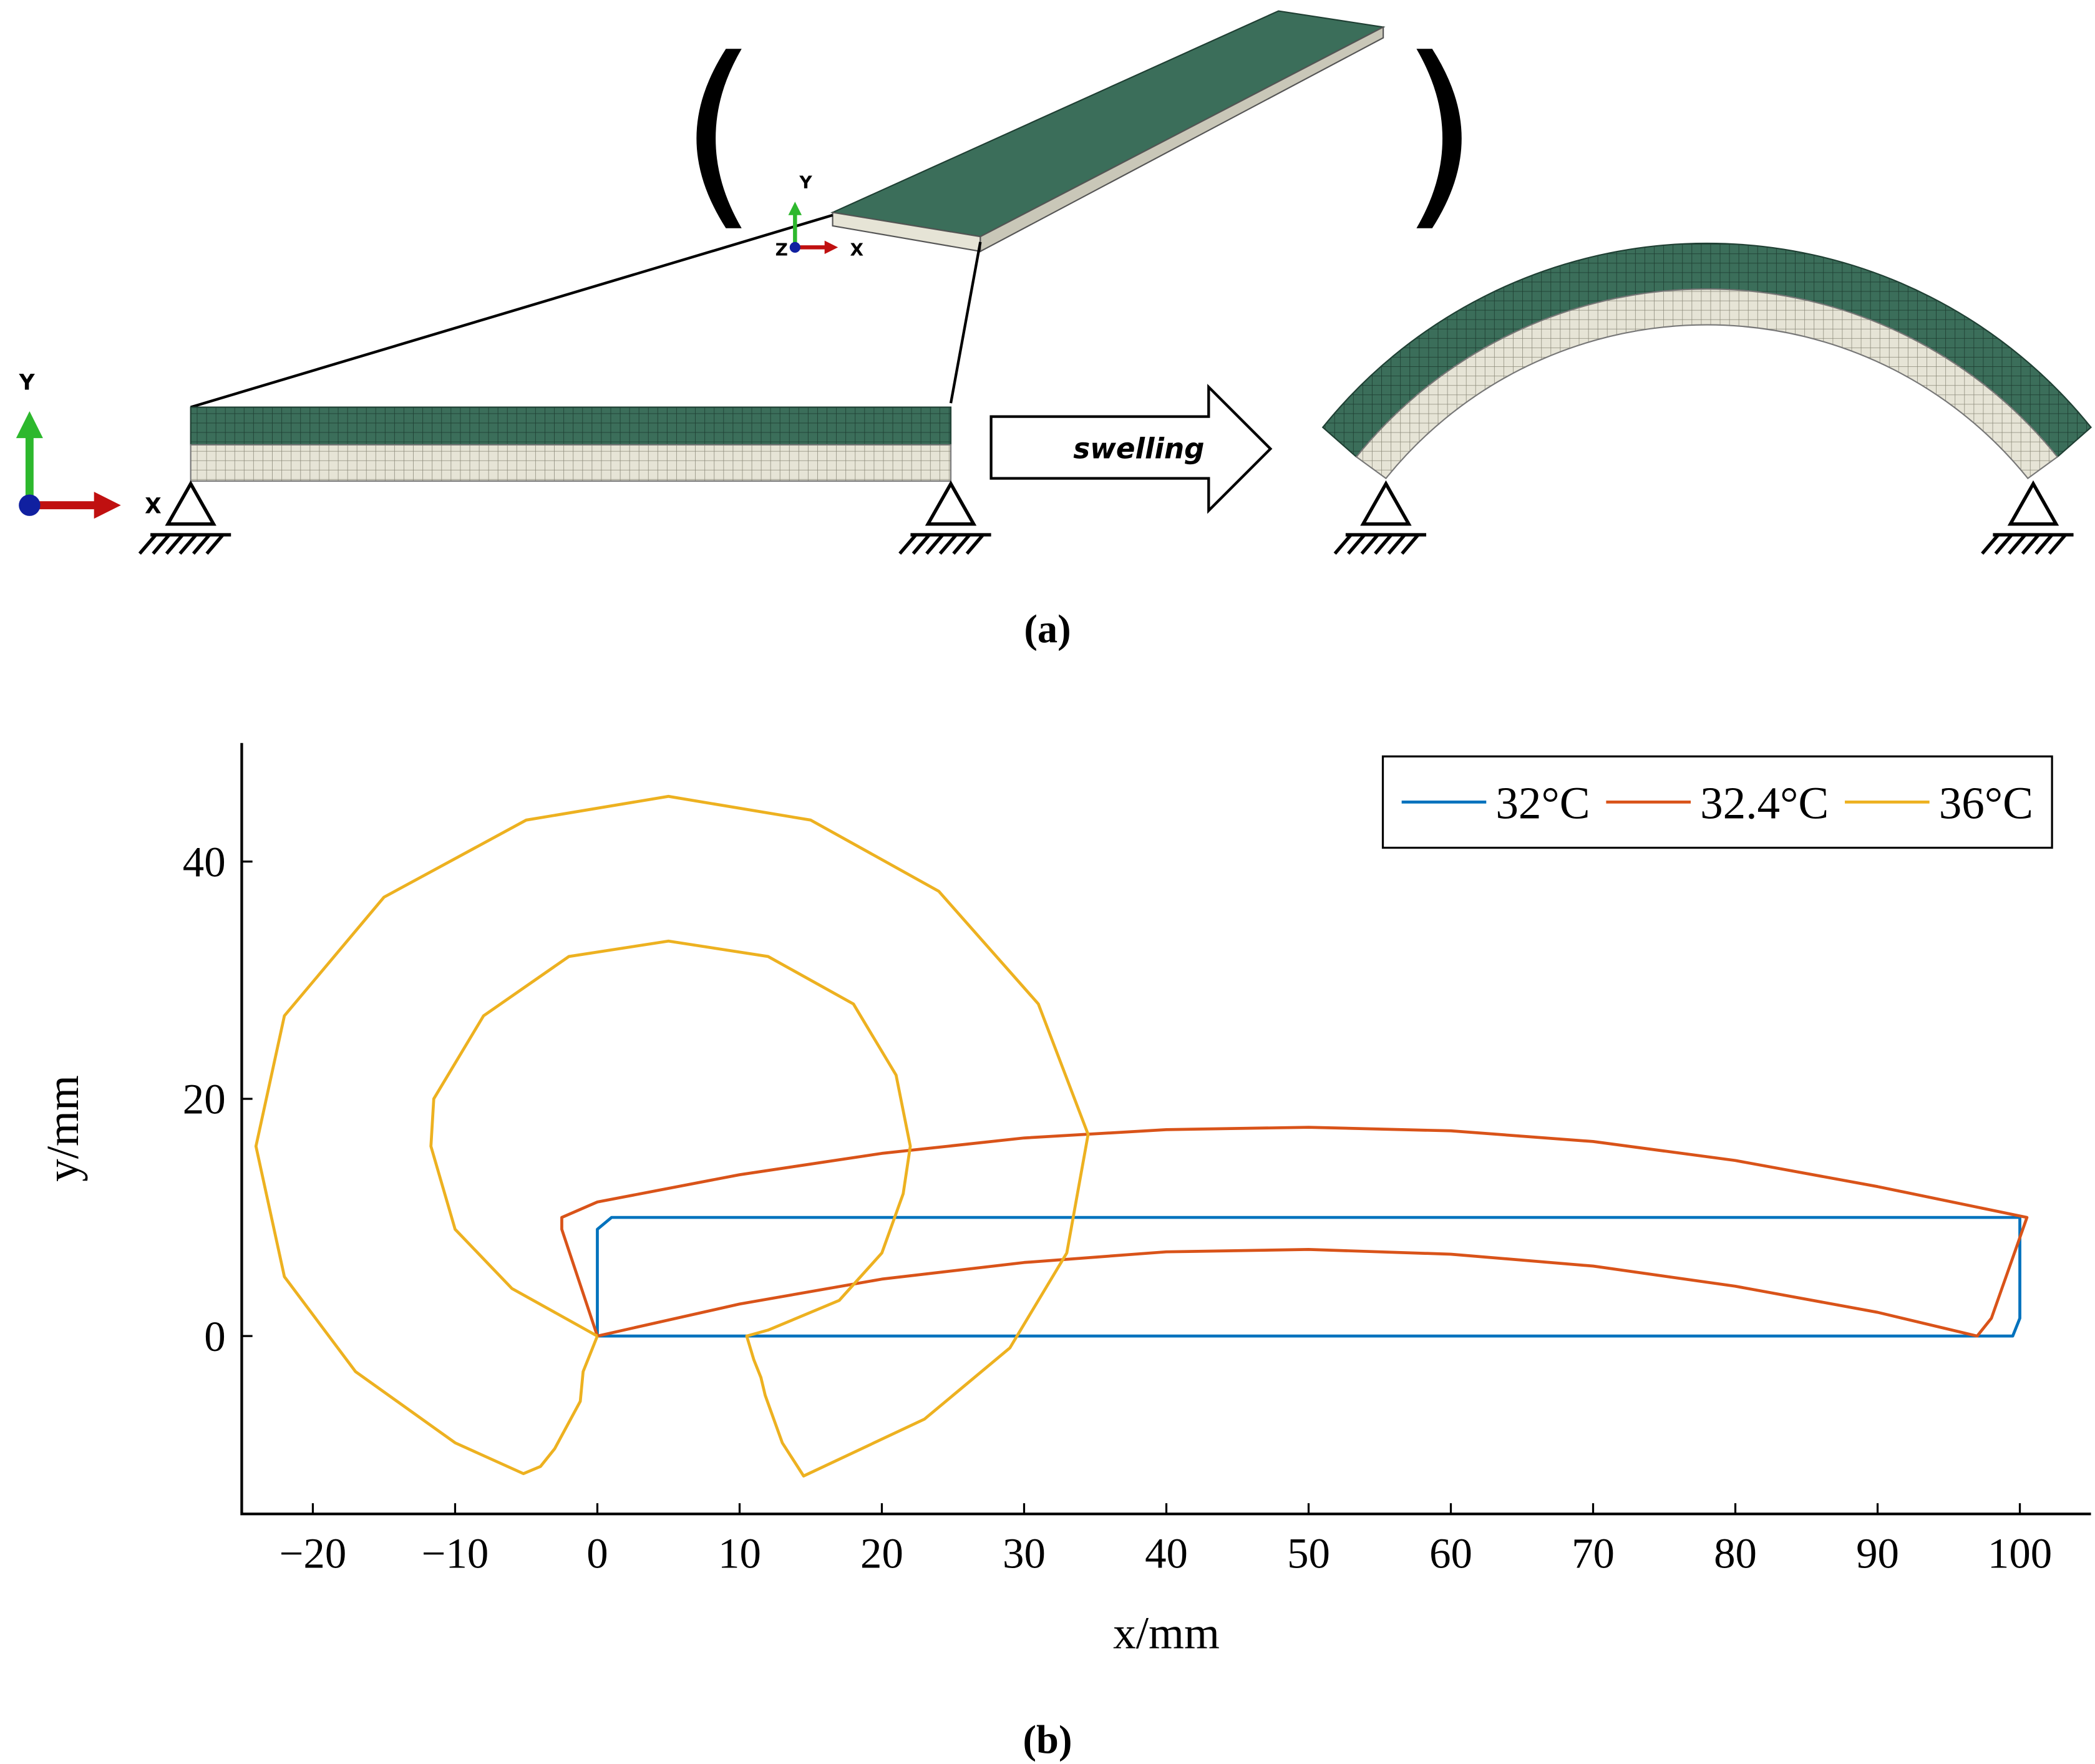  I want to click on legend-label: 32°C, so click(1542, 802).